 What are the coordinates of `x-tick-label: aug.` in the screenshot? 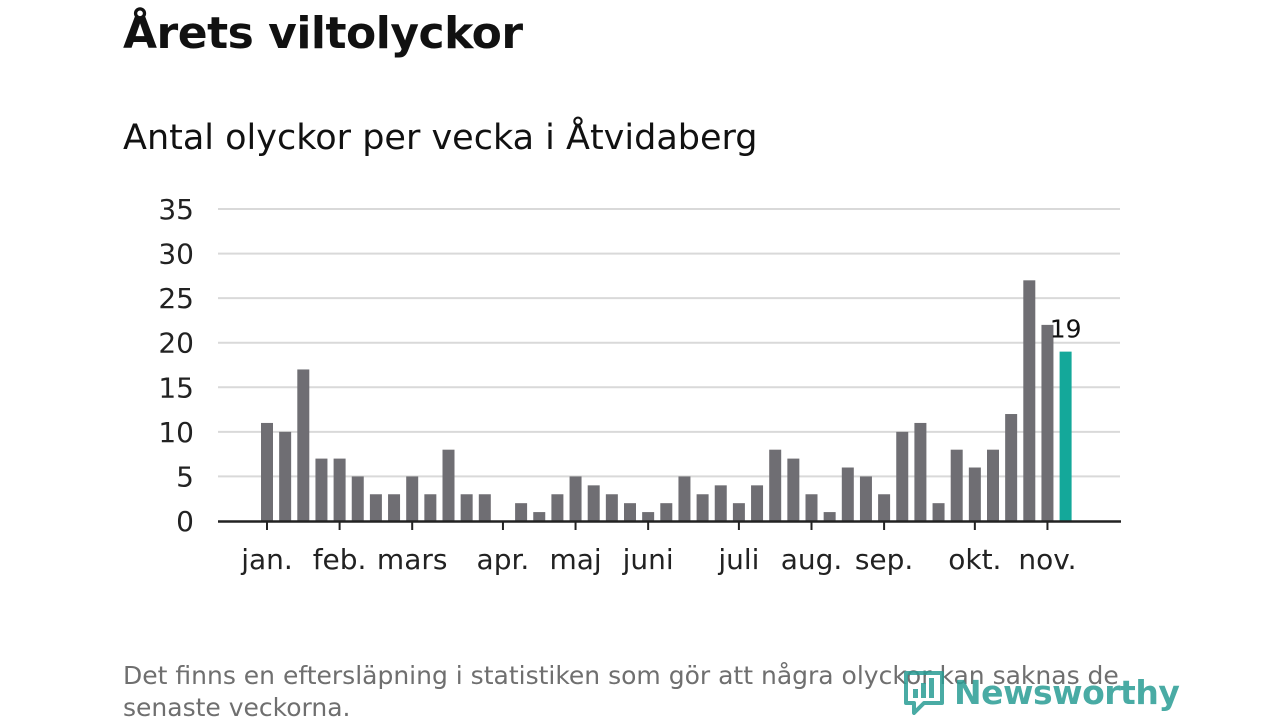 It's located at (812, 559).